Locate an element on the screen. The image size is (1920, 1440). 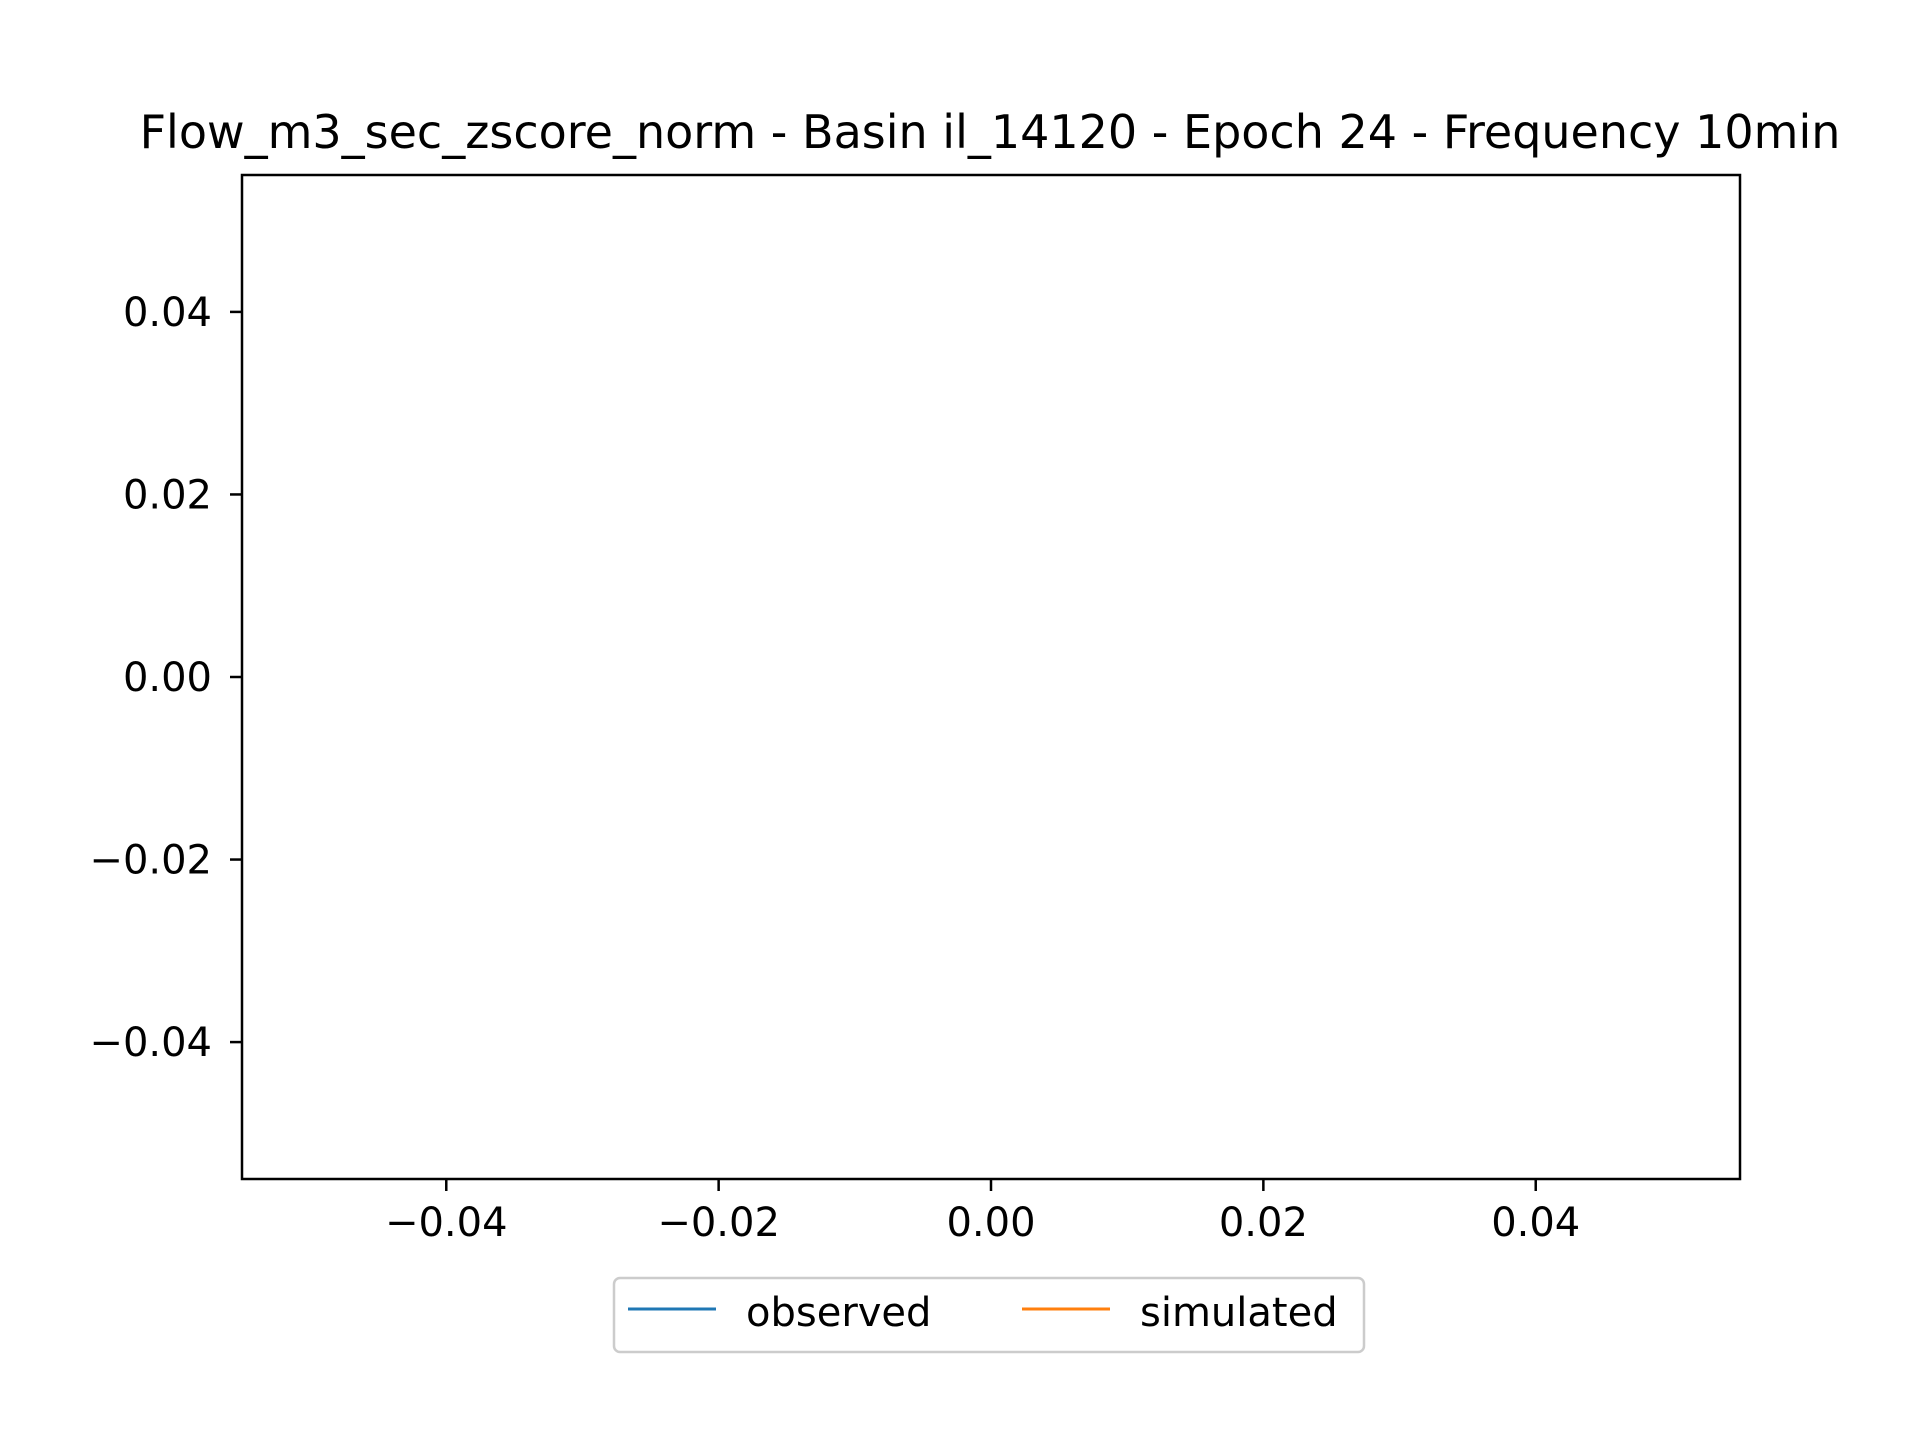
y-tick-label: −0.02 is located at coordinates (150, 861).